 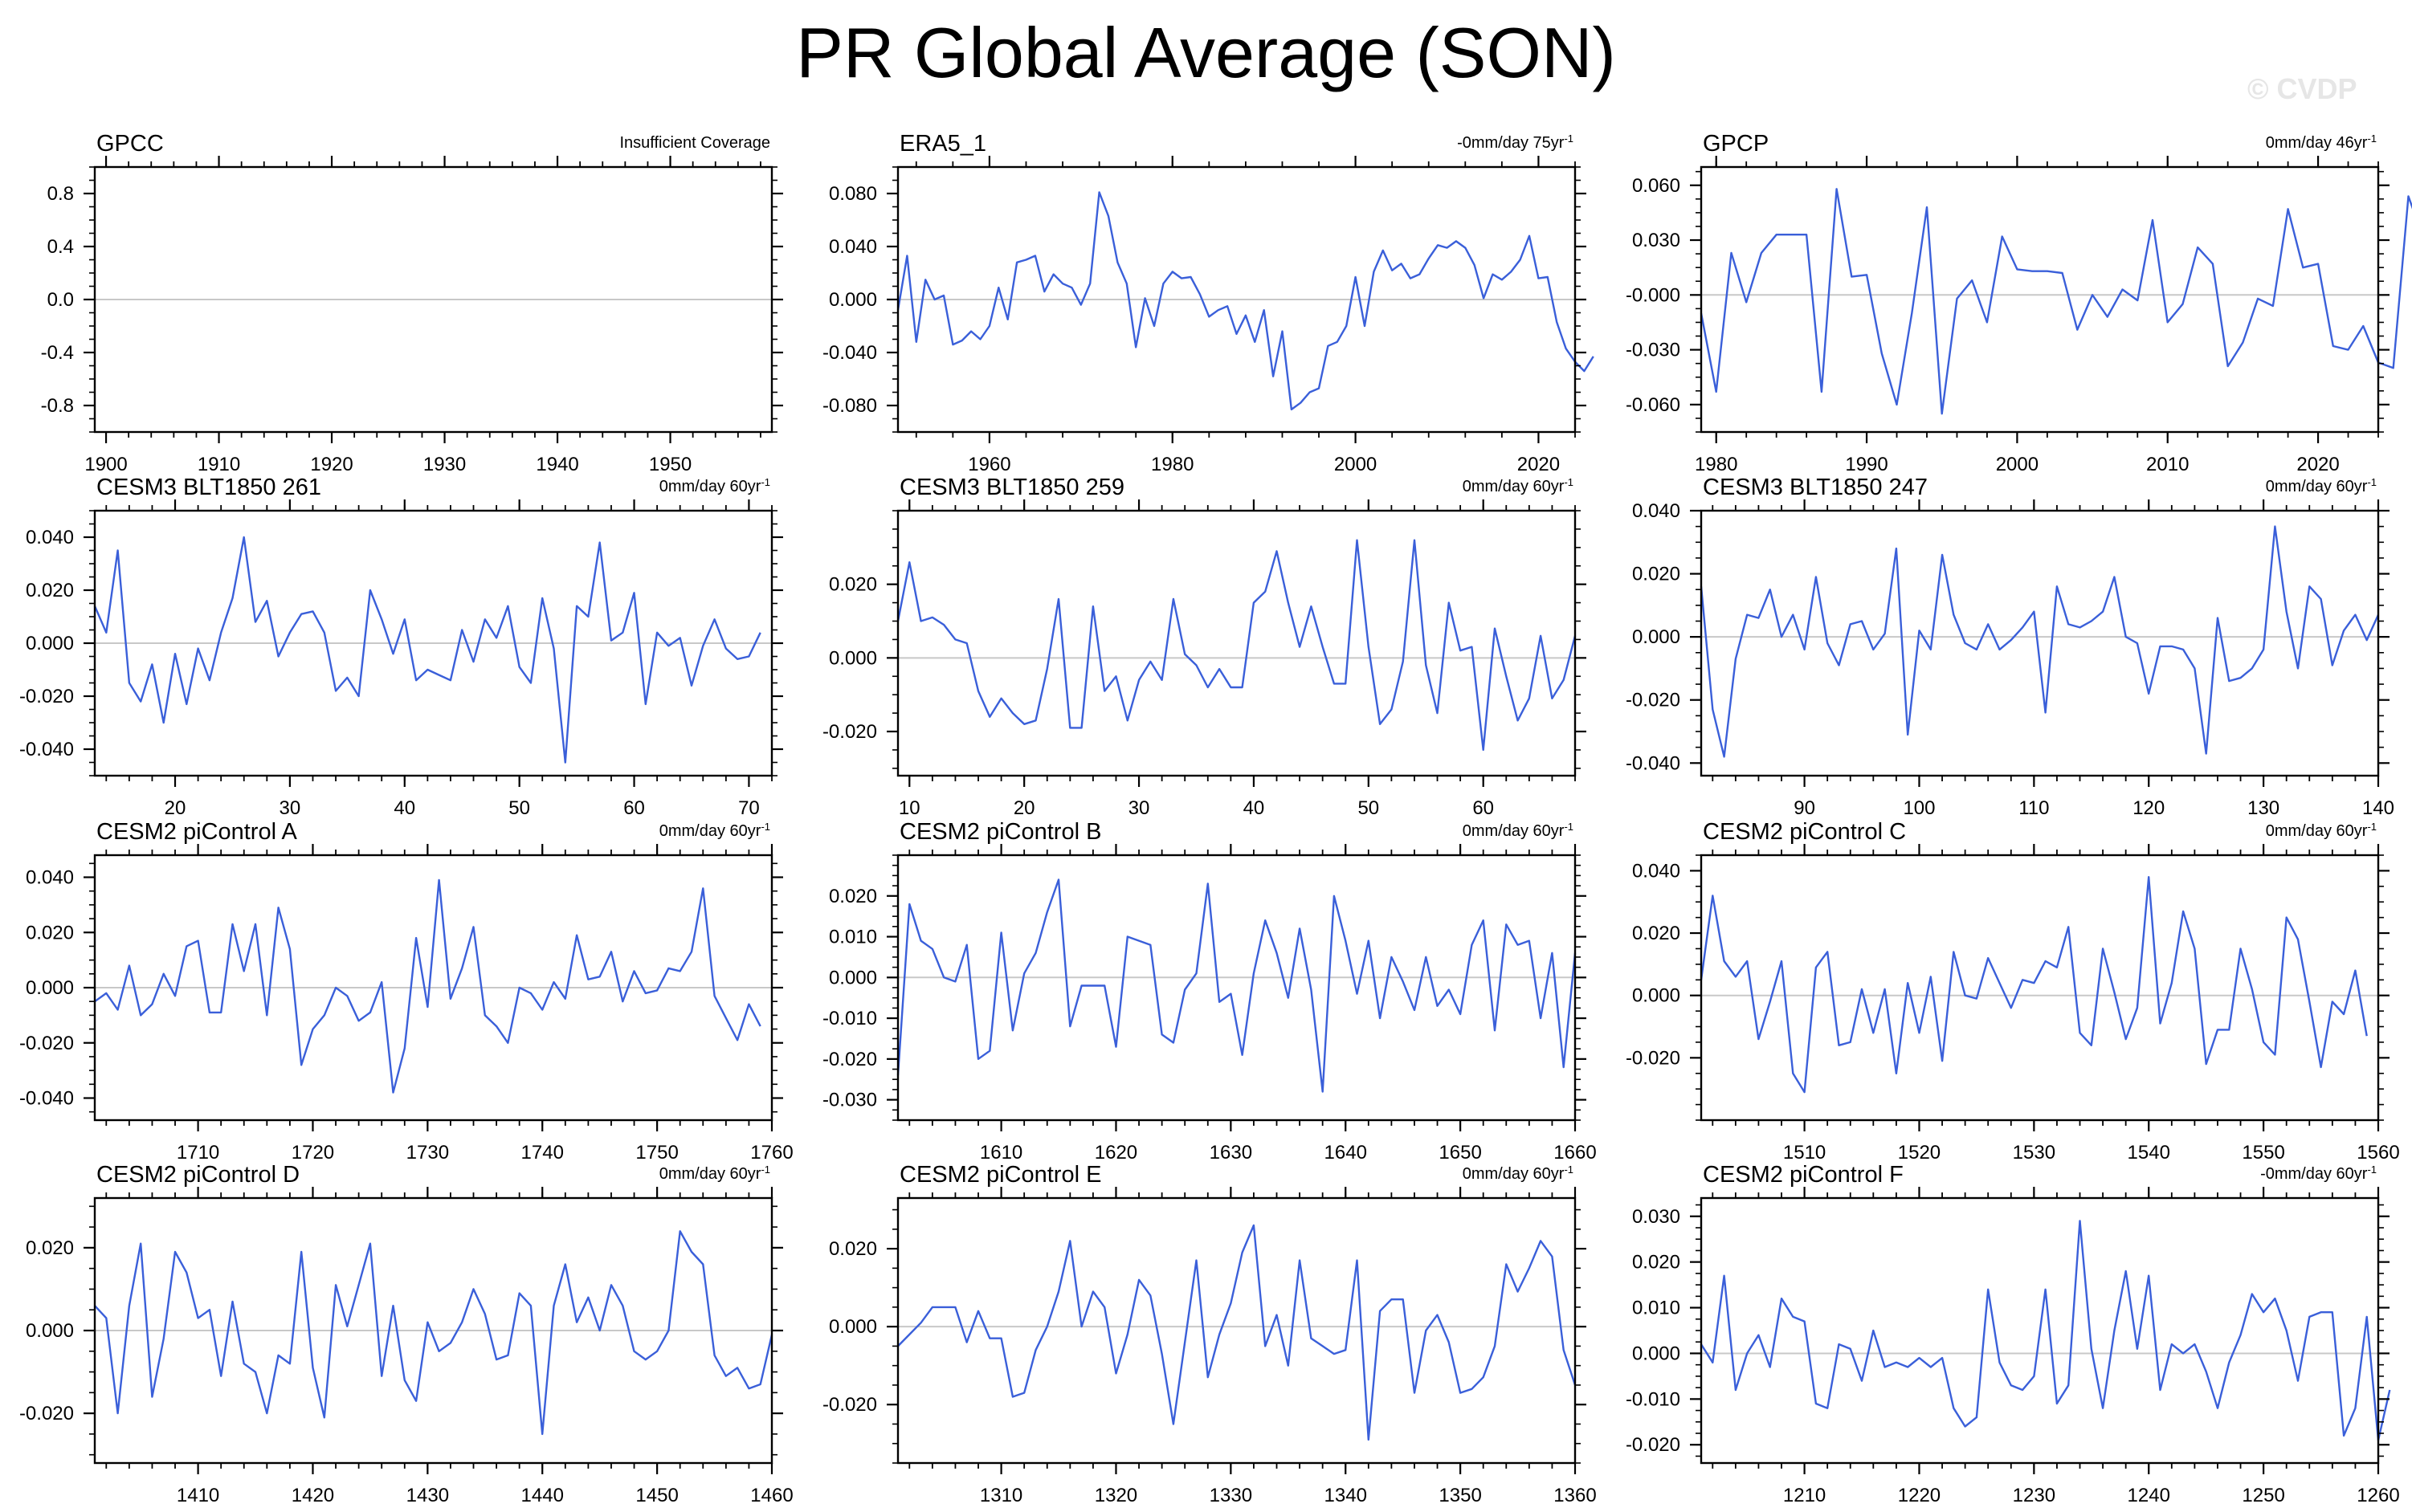 I want to click on x-tick-label: 1650, so click(x=1460, y=1153).